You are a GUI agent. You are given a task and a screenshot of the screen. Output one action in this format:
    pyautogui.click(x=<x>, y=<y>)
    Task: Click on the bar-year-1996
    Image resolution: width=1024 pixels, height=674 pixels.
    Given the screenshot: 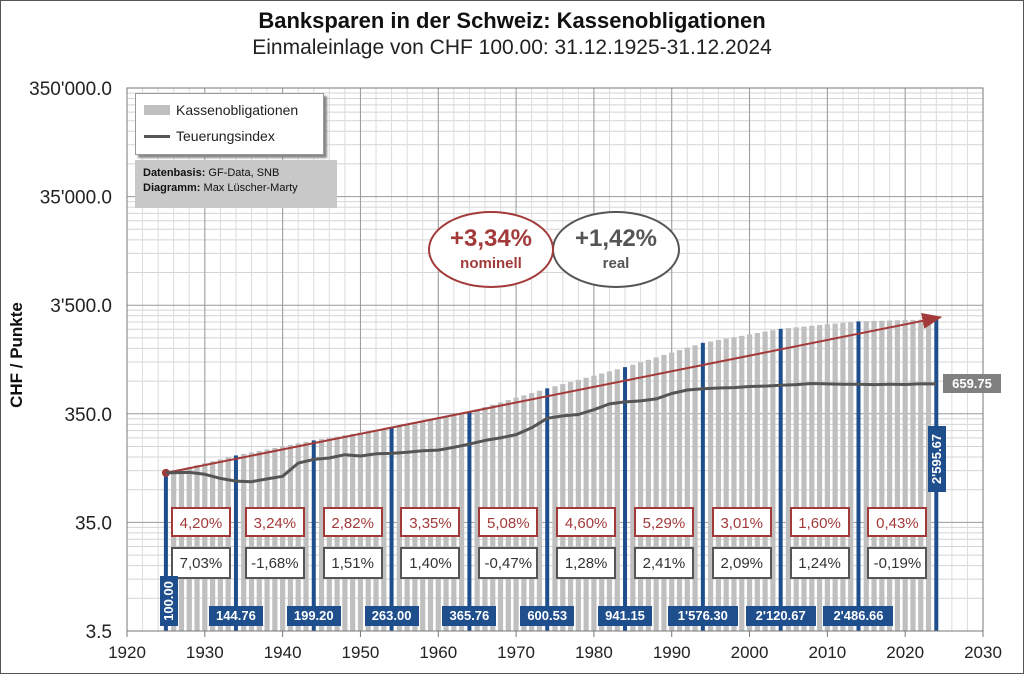 What is the action you would take?
    pyautogui.click(x=718, y=485)
    